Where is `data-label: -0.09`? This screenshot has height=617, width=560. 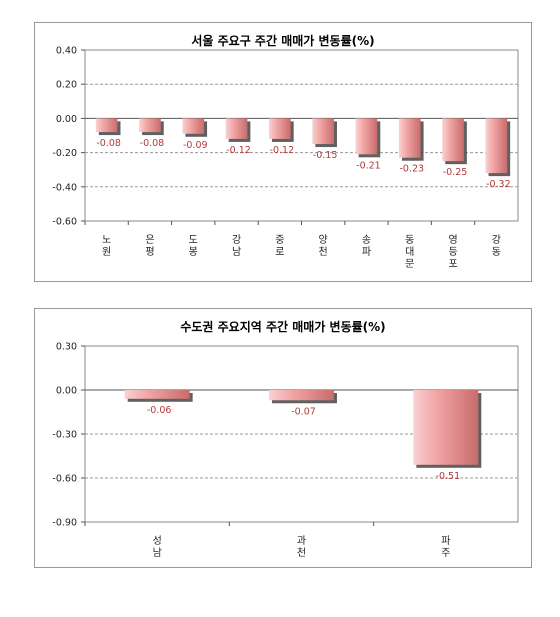
data-label: -0.09 is located at coordinates (195, 145).